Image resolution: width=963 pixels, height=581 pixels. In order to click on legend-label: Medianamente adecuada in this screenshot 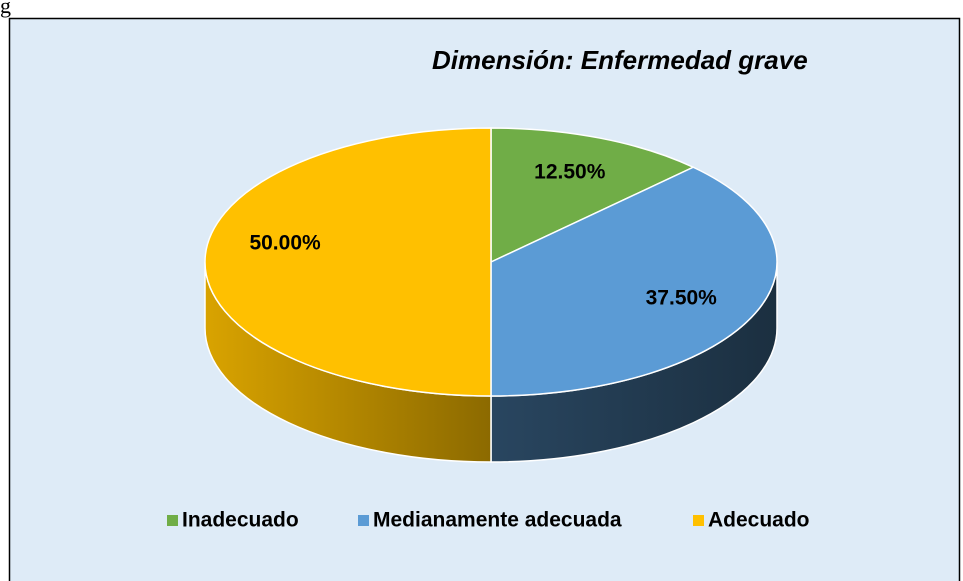, I will do `click(497, 520)`.